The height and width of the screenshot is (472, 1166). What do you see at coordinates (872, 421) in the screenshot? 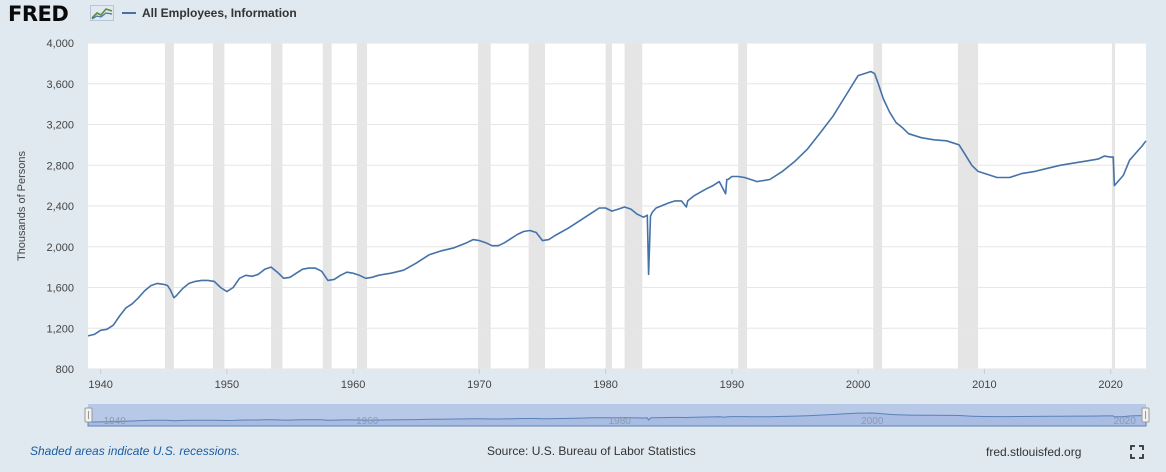
I see `navigator-tick-label: 2000` at bounding box center [872, 421].